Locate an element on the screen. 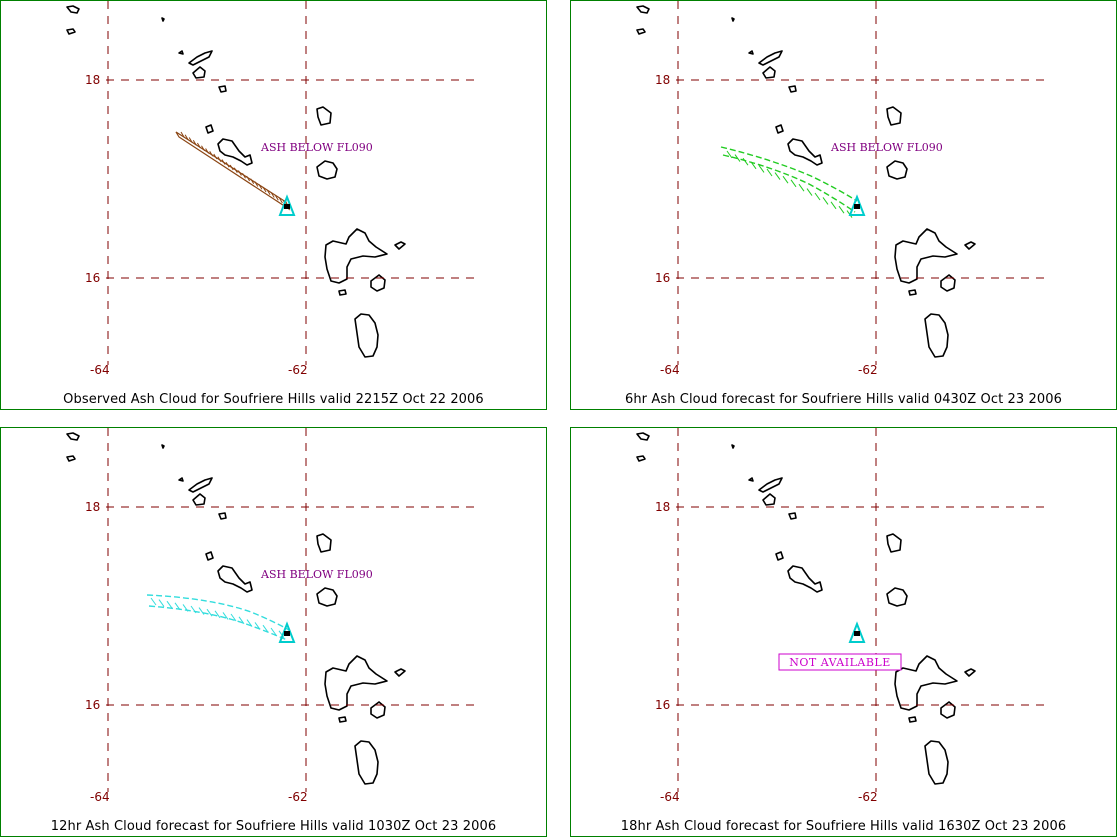 Image resolution: width=1119 pixels, height=839 pixels. lon-label-64: -64 is located at coordinates (100, 797).